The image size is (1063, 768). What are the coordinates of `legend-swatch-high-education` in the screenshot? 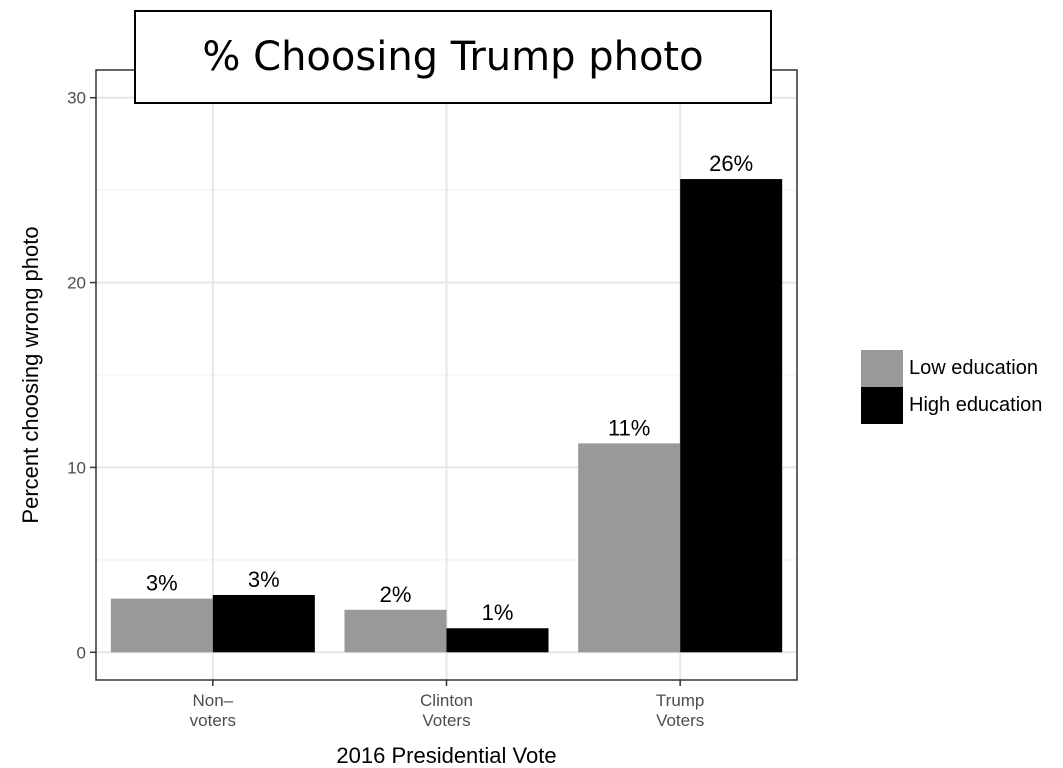 It's located at (882, 405).